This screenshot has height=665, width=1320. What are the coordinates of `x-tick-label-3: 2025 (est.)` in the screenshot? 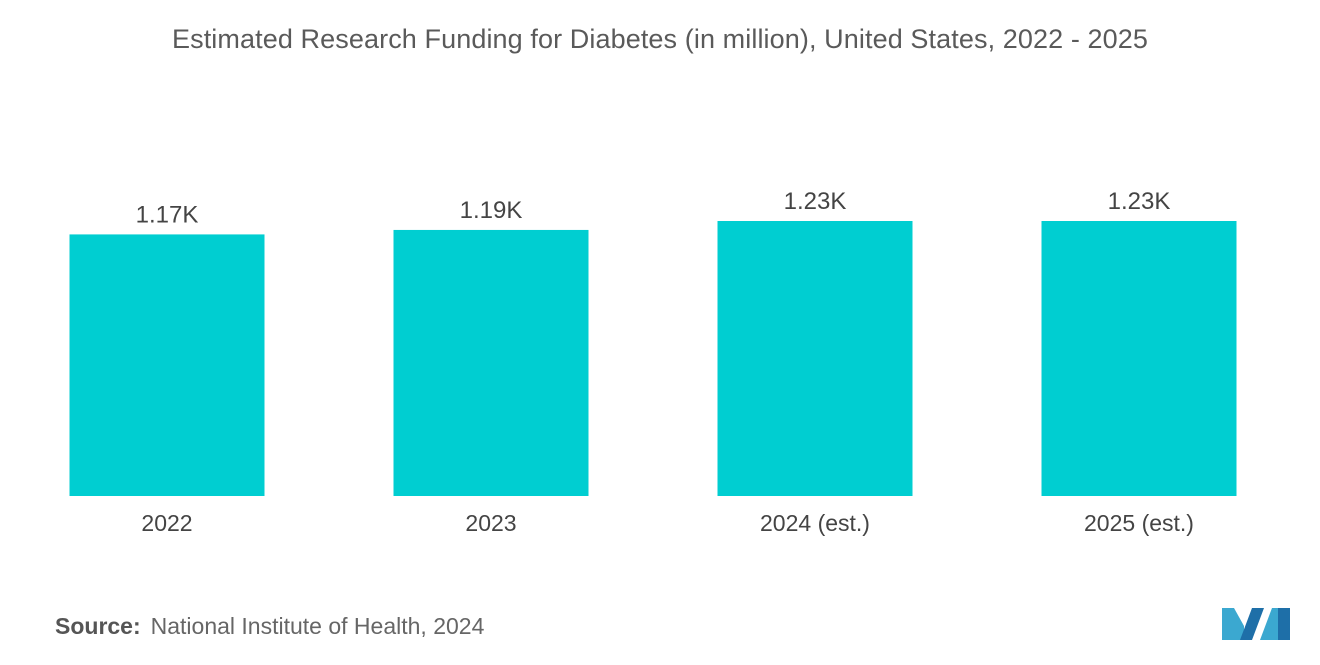 It's located at (1139, 523).